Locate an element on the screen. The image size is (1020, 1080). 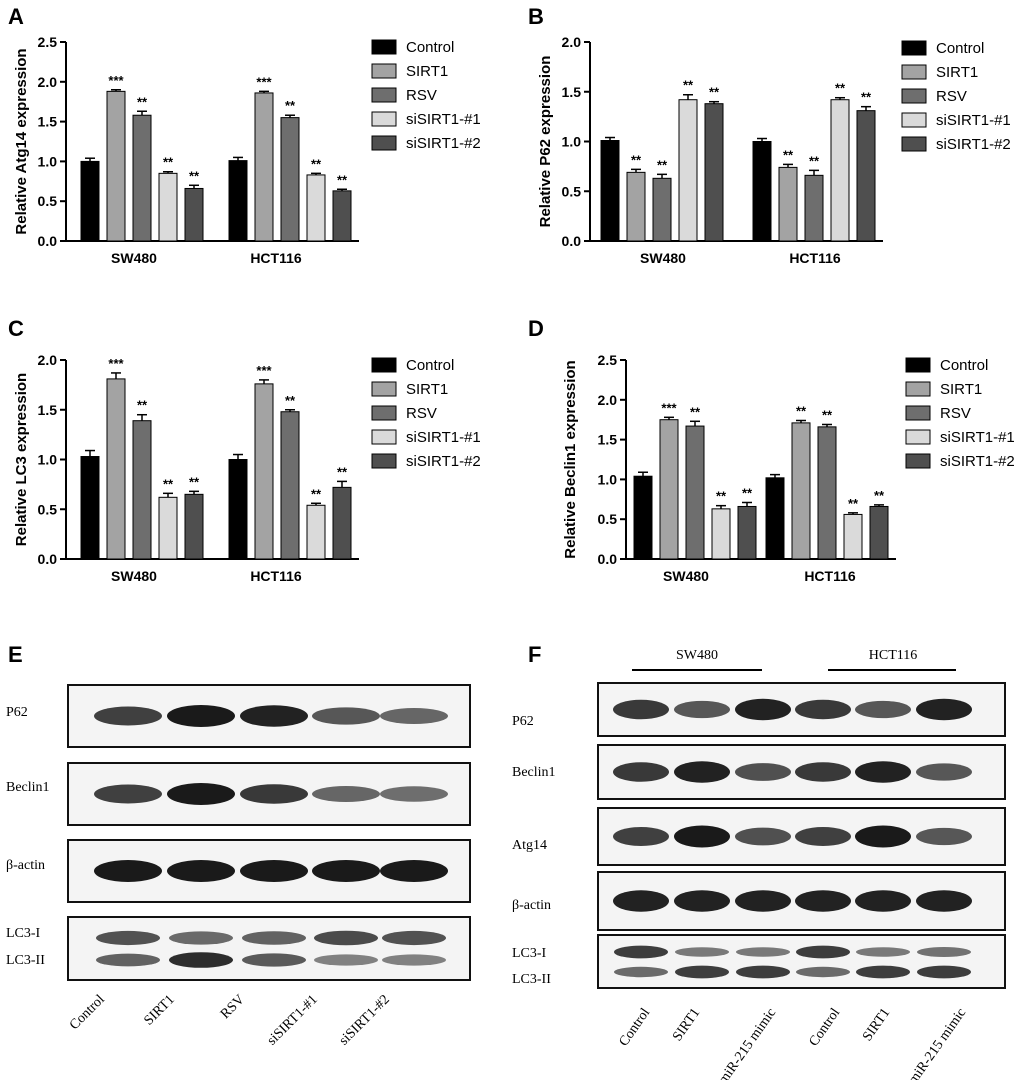
panel-letter: A is located at coordinates (16, 16).